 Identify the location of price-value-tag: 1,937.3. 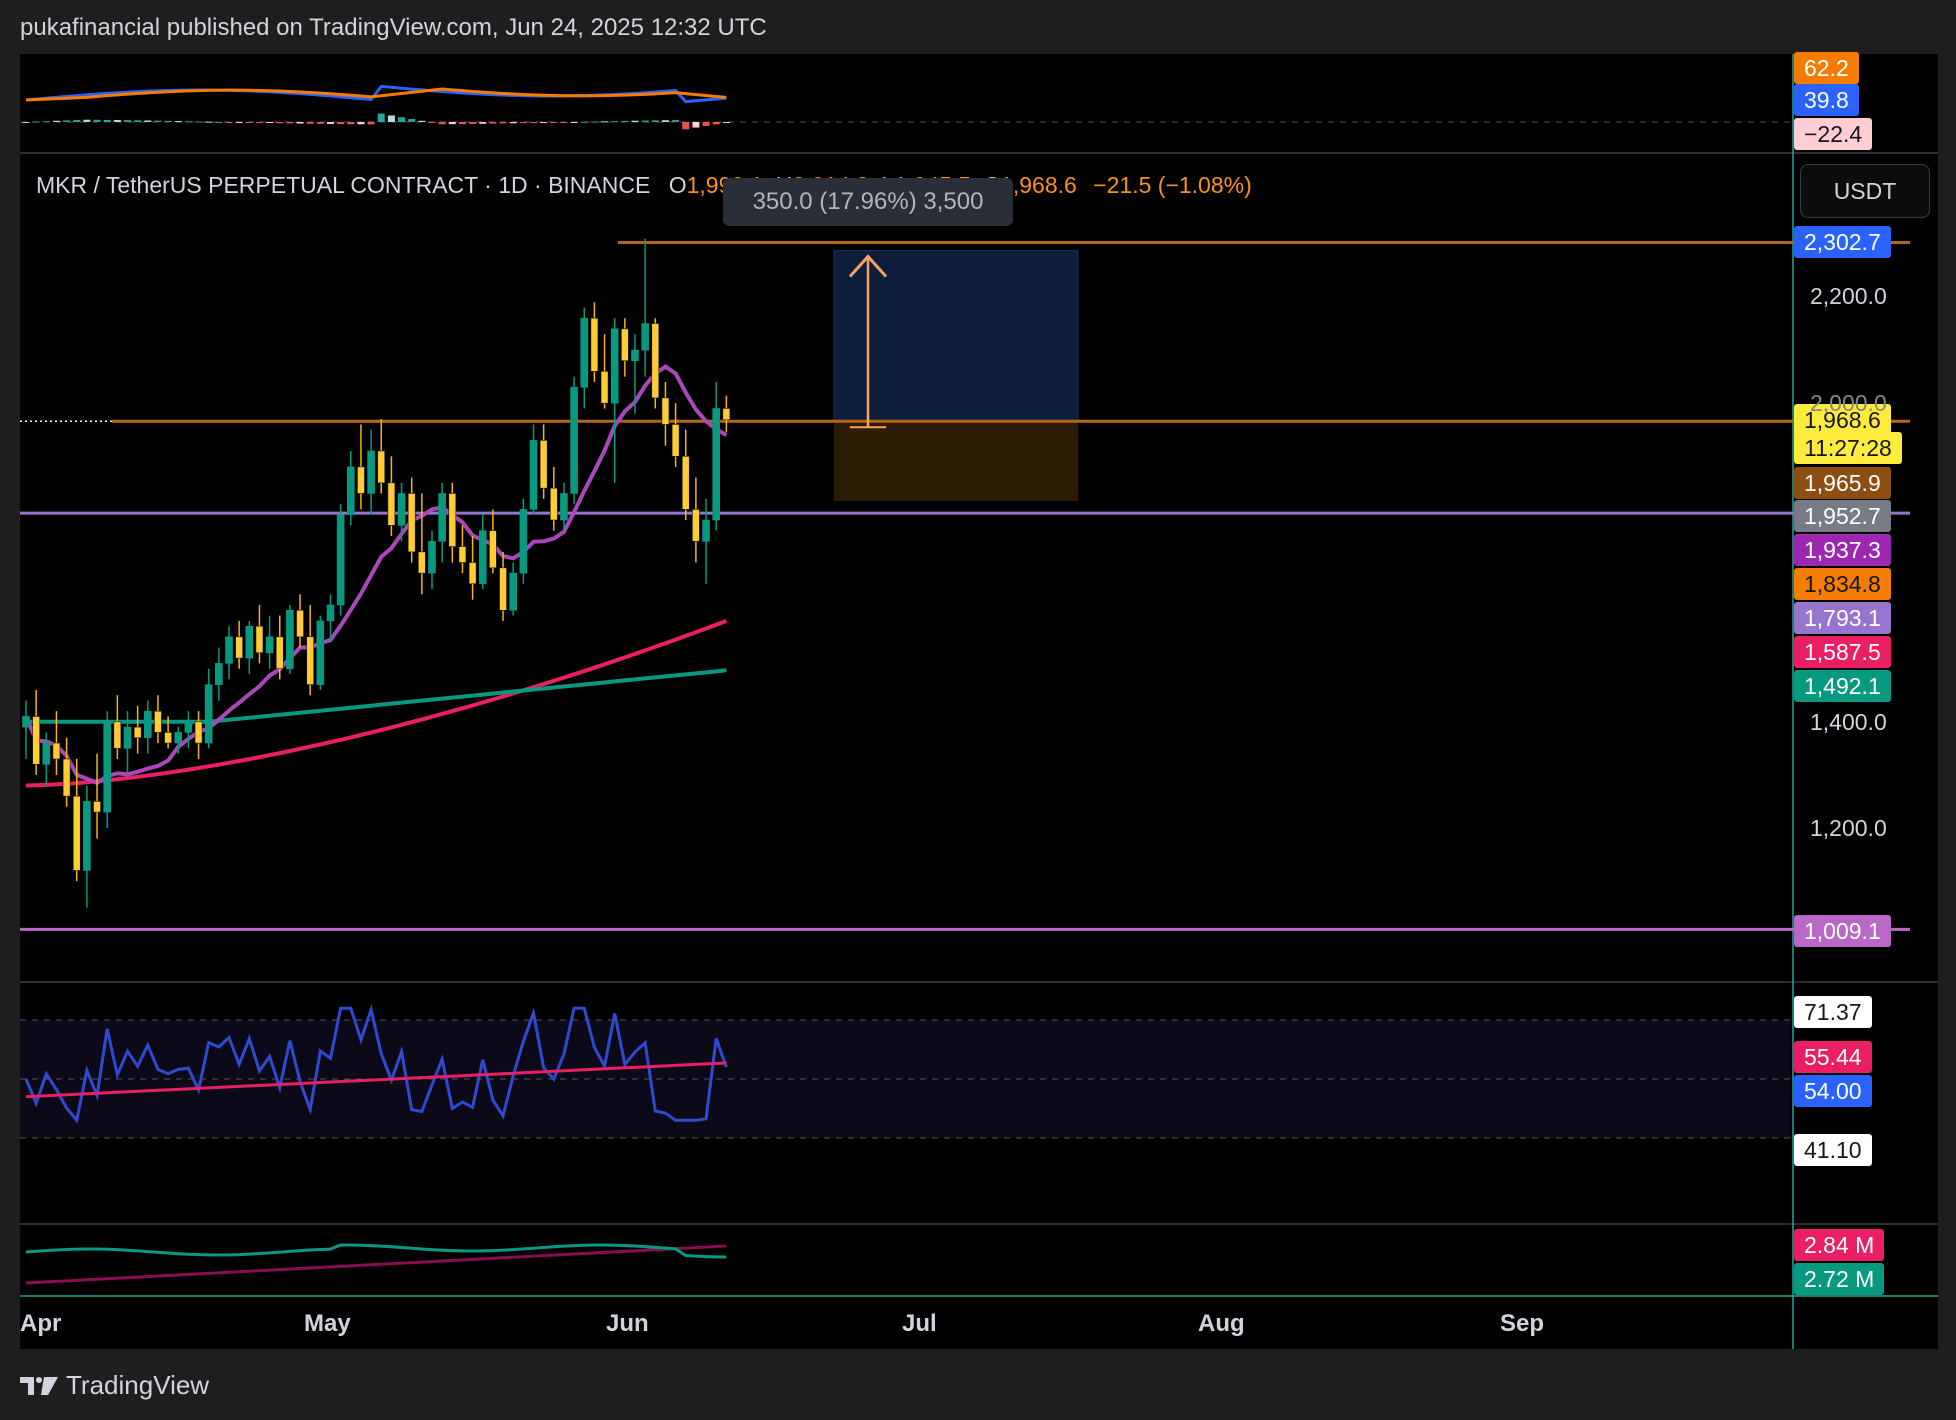
(1842, 550).